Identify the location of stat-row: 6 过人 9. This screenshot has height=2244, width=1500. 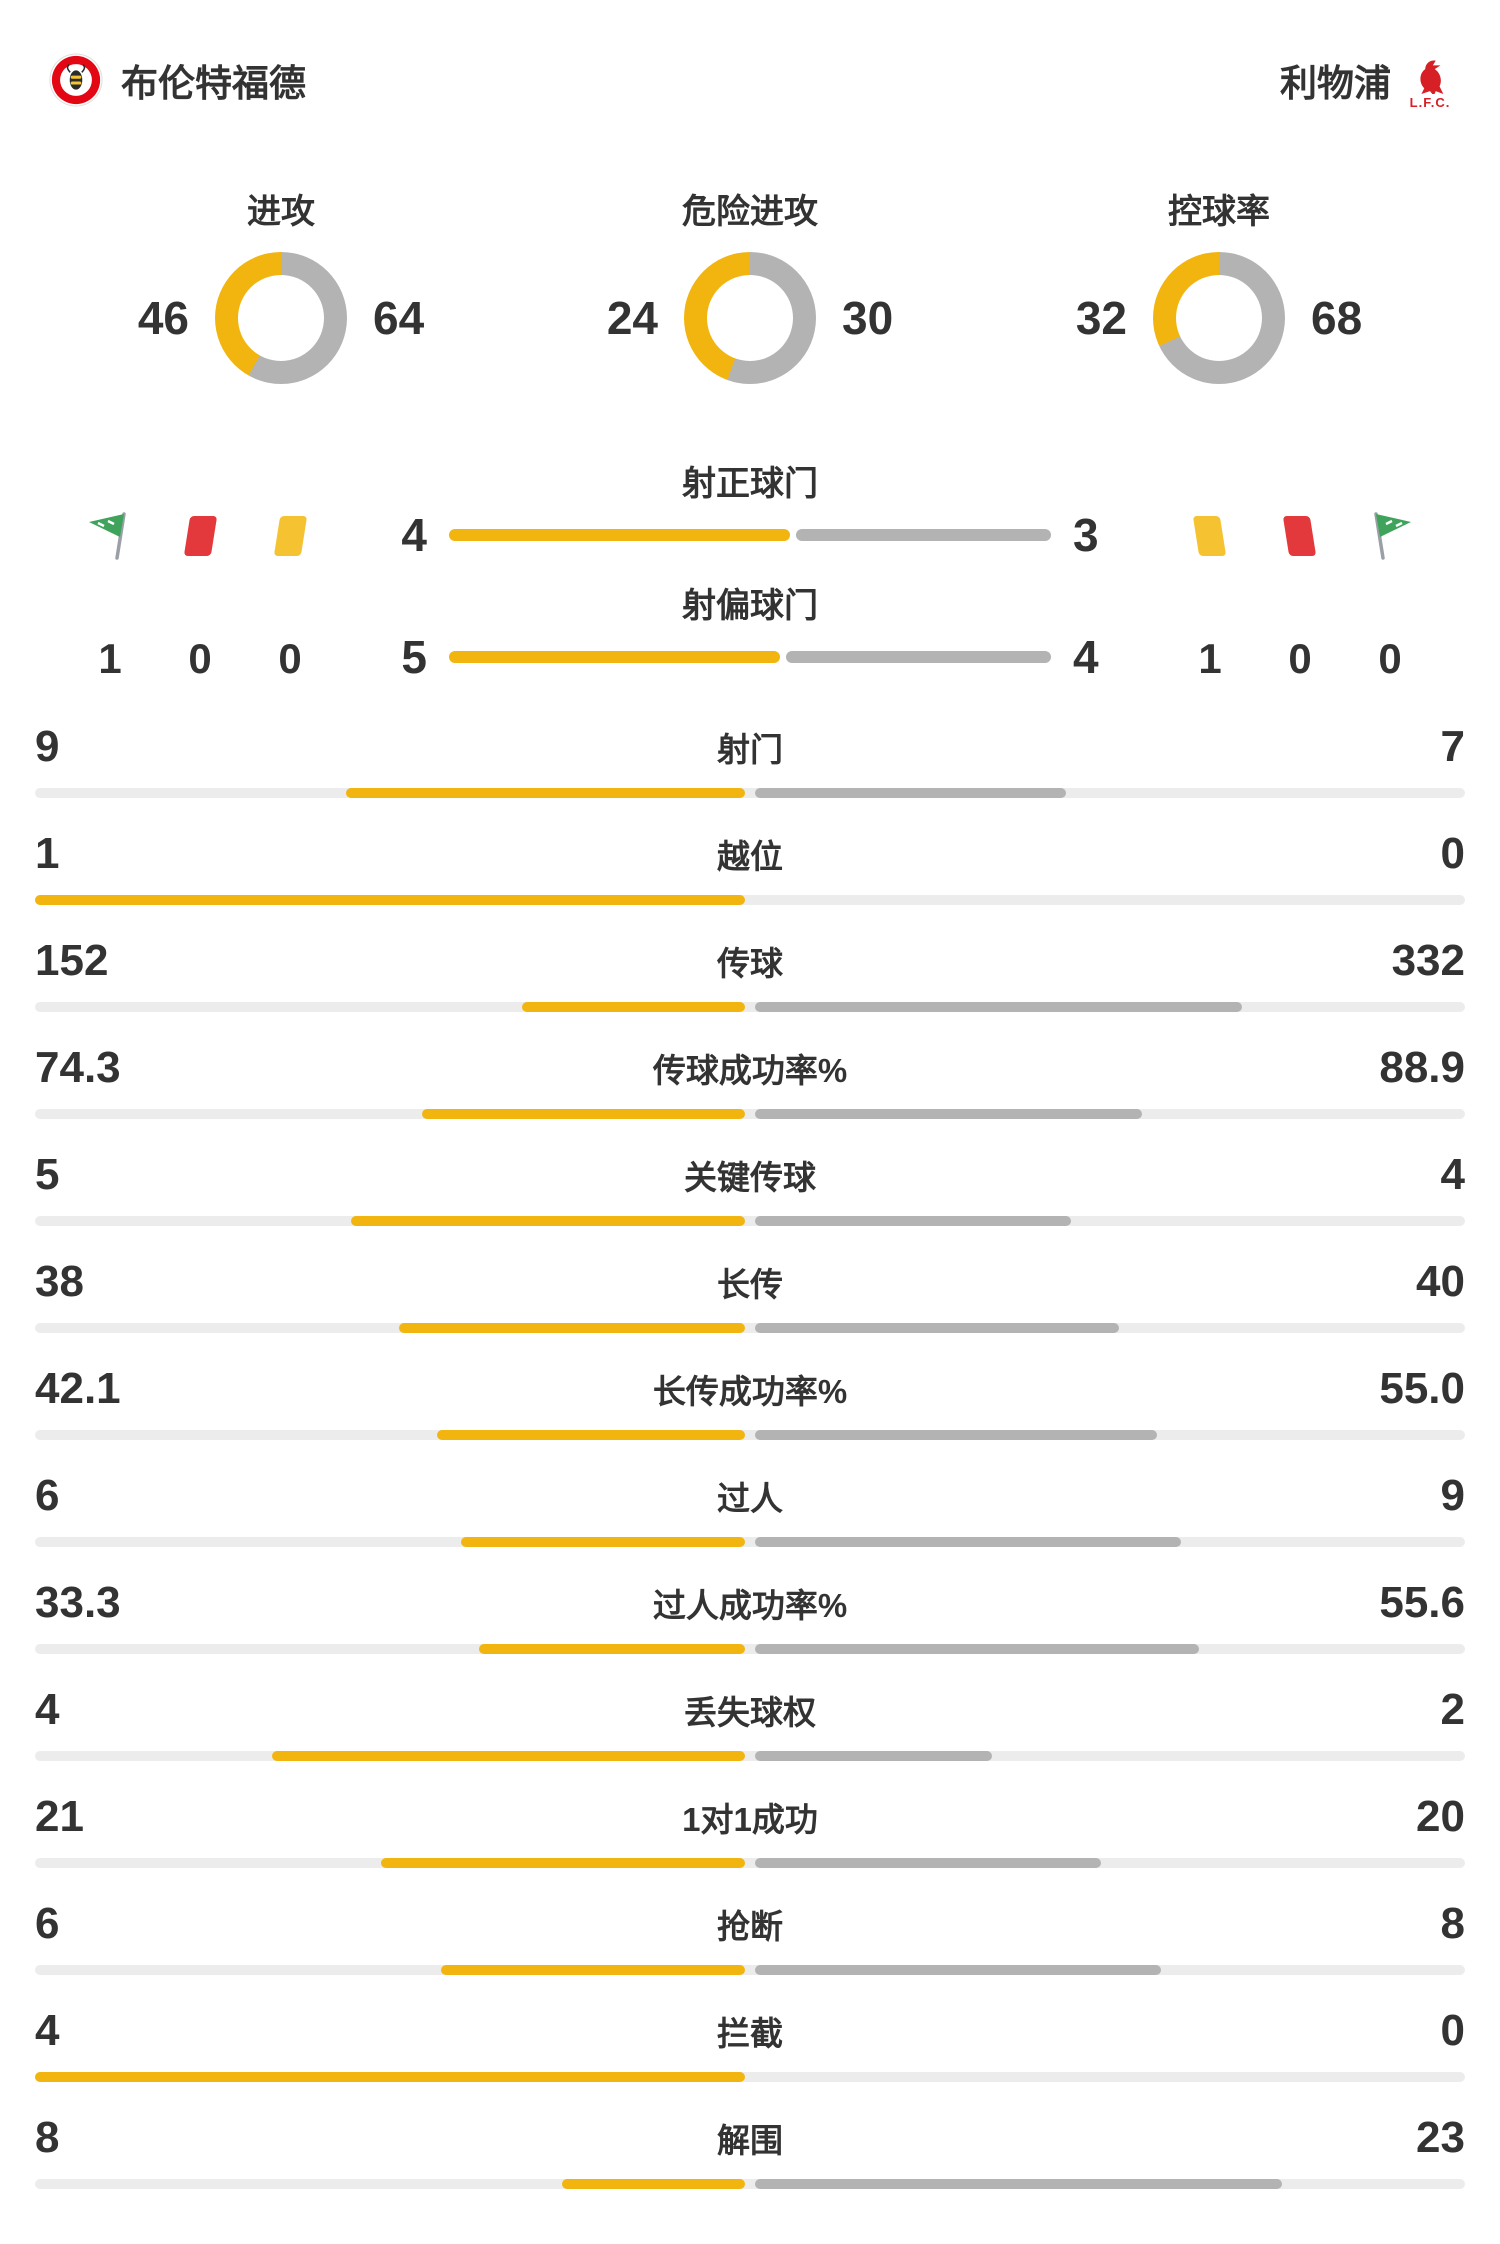
(750, 1512).